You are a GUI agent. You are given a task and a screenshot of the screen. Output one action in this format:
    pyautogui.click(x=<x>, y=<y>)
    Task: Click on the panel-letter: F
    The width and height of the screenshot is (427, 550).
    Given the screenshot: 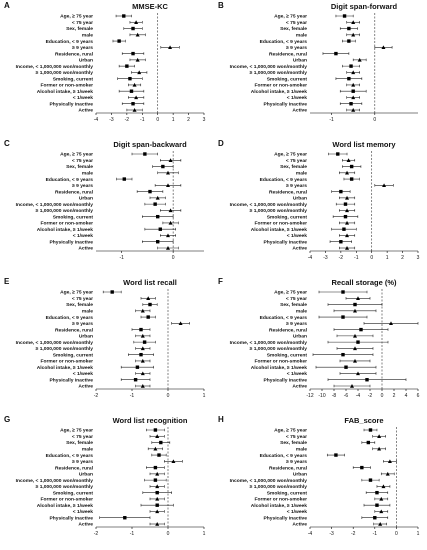 What is the action you would take?
    pyautogui.click(x=220, y=281)
    